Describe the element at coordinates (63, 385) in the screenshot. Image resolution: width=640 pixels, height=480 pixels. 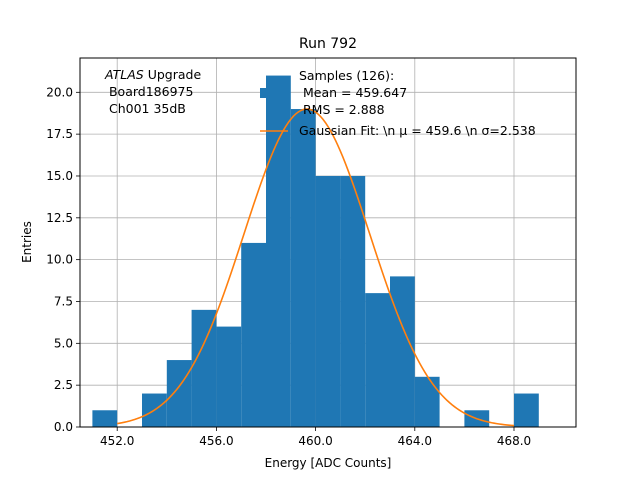
I see `y-tick-label: 2.5` at that location.